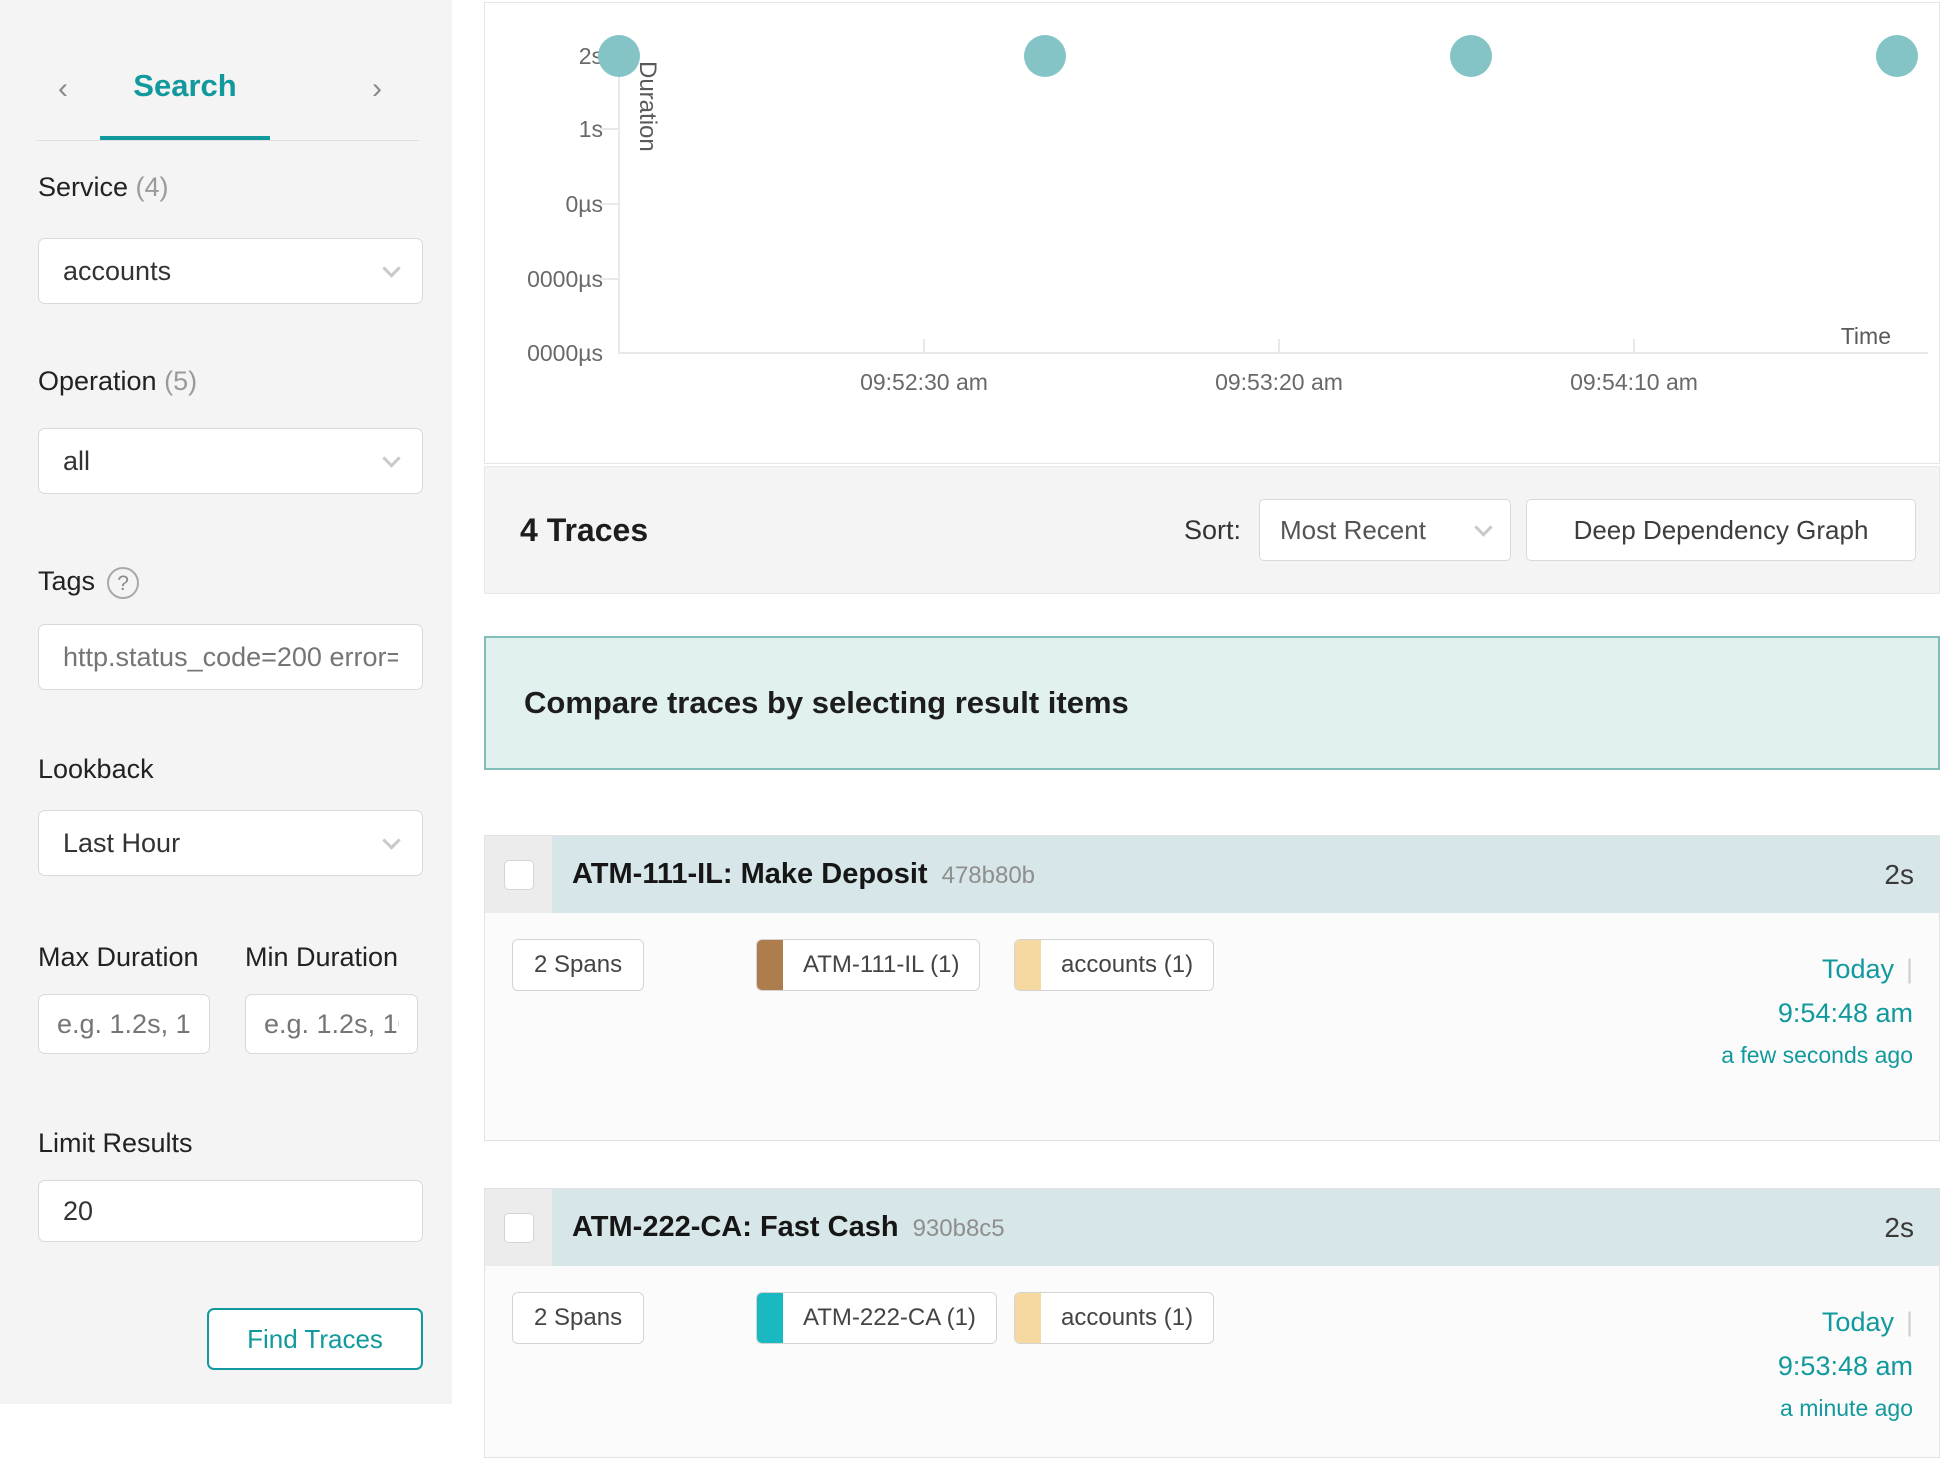 The image size is (1960, 1472). What do you see at coordinates (89, 582) in the screenshot?
I see `tags-label: Tags?` at bounding box center [89, 582].